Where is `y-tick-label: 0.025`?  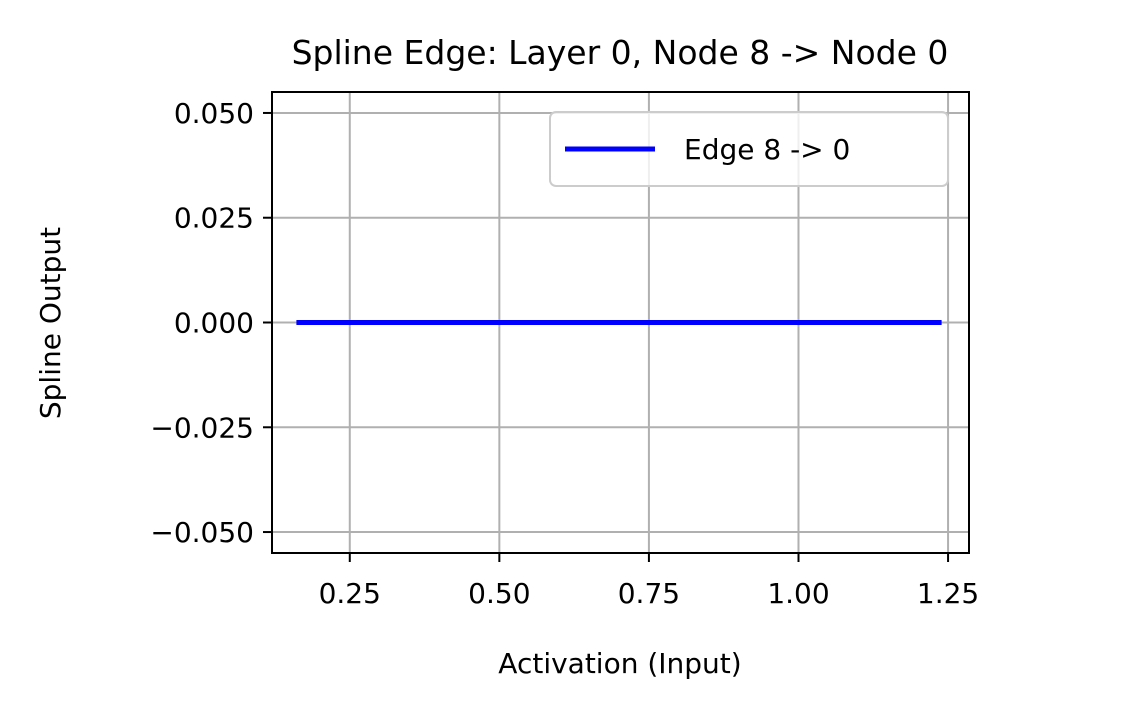 y-tick-label: 0.025 is located at coordinates (214, 218).